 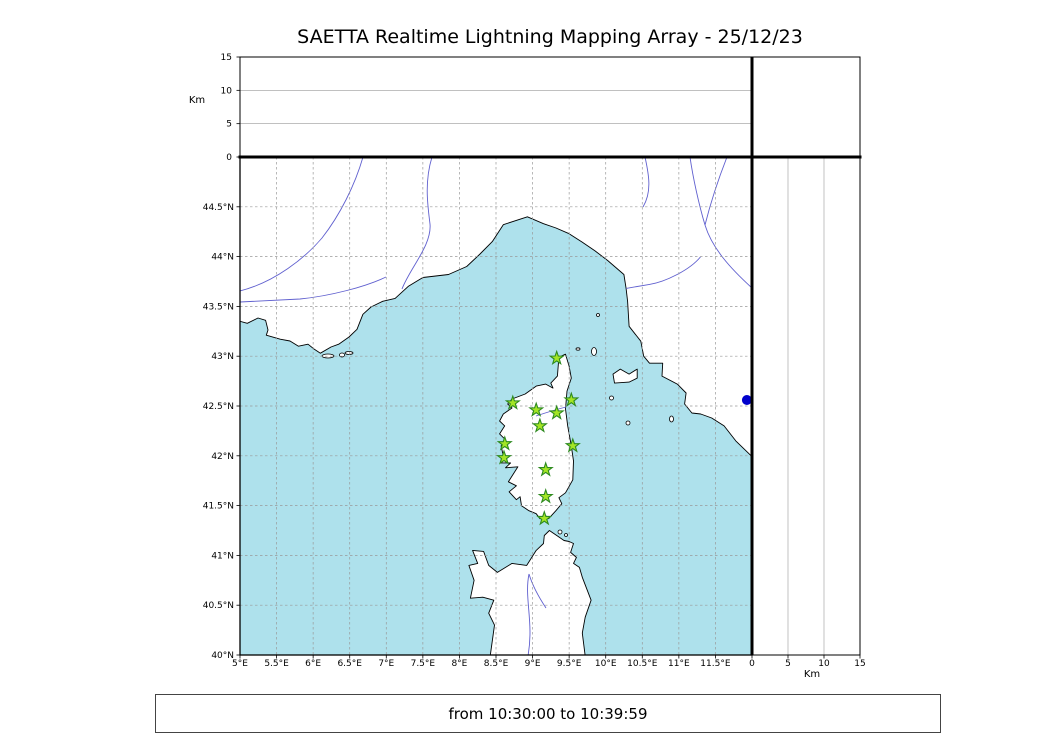 I want to click on river-var, so click(x=417, y=223).